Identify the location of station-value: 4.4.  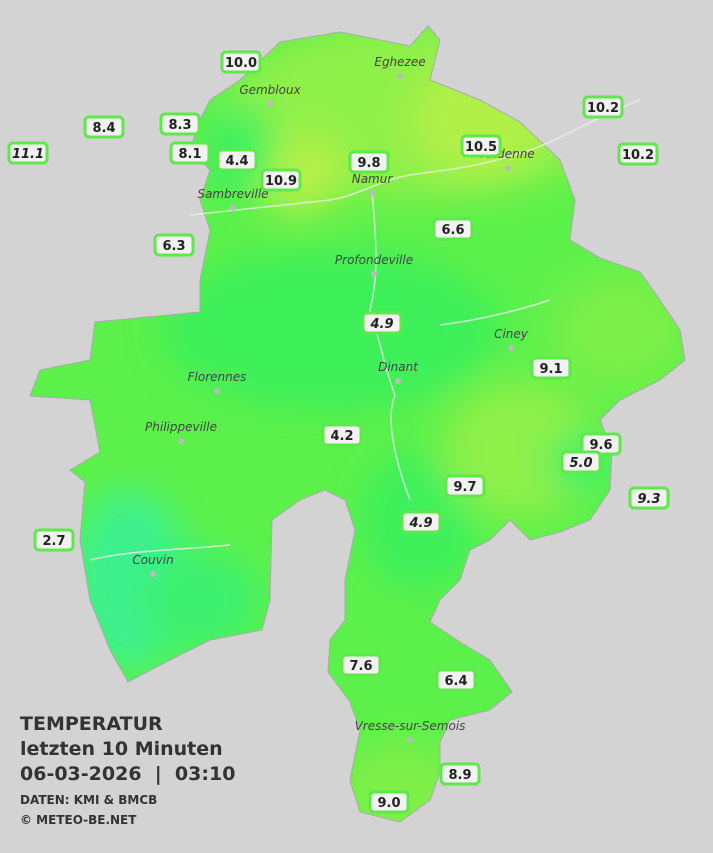
(236, 161).